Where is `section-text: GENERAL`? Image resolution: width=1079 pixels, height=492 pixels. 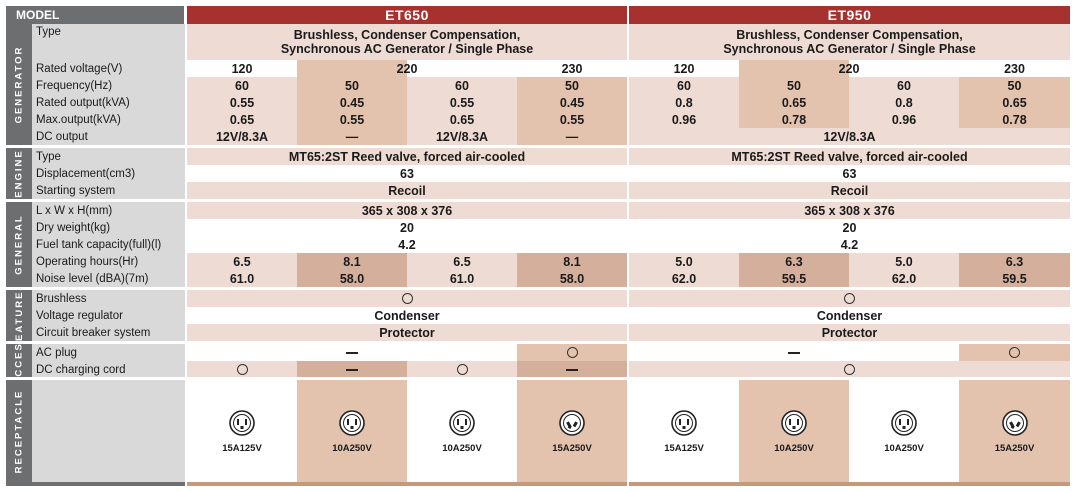 section-text: GENERAL is located at coordinates (19, 244).